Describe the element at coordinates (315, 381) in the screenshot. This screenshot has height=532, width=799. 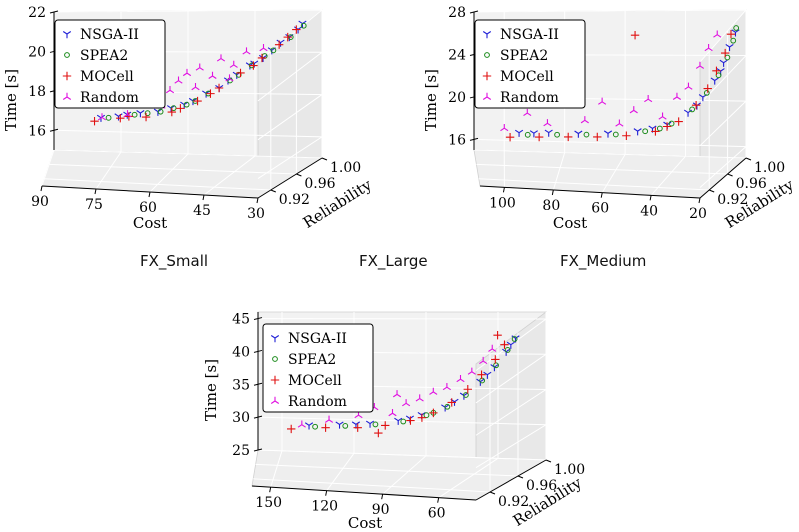
I see `legend-label: MOCell` at that location.